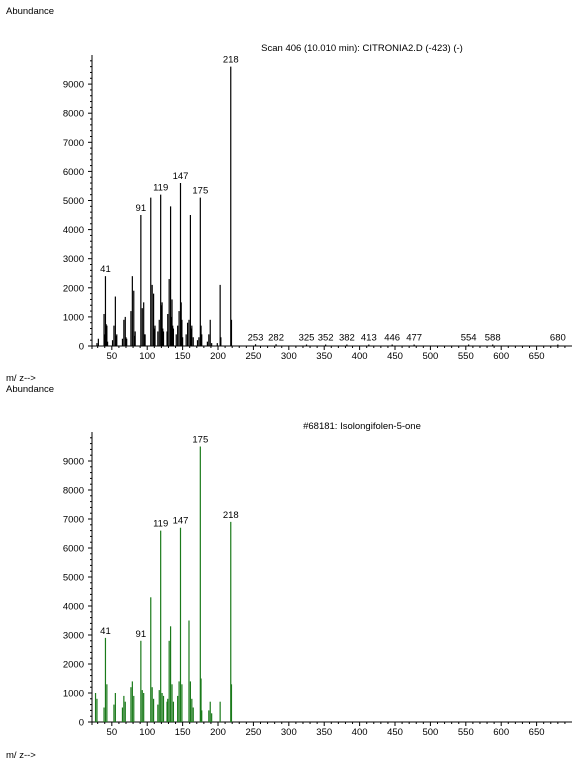  I want to click on chart-1-peak-label: 253, so click(256, 337).